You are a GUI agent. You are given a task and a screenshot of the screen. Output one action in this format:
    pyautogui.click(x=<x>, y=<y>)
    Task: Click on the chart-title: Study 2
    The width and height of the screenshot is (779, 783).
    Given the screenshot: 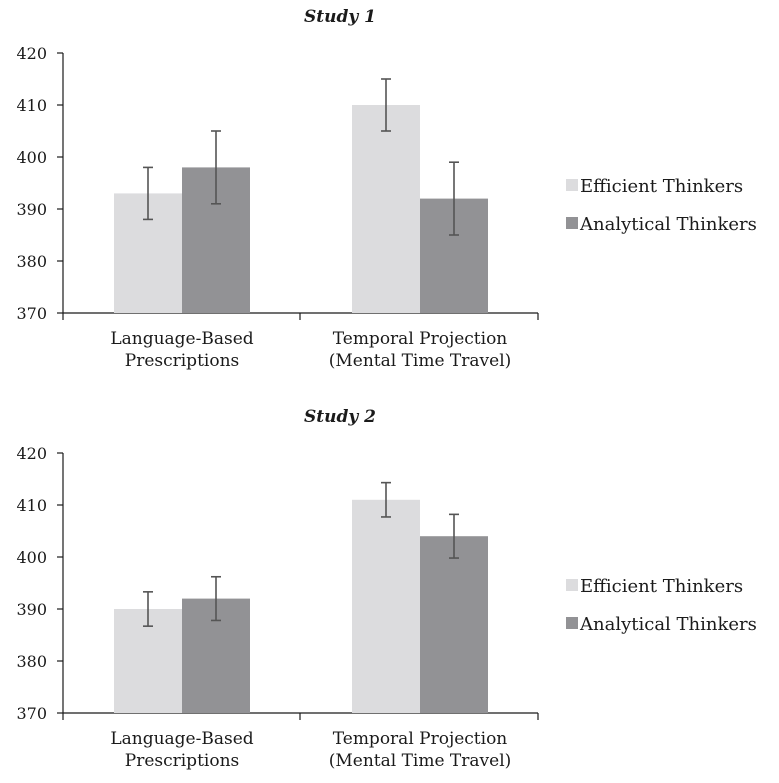 What is the action you would take?
    pyautogui.click(x=340, y=417)
    